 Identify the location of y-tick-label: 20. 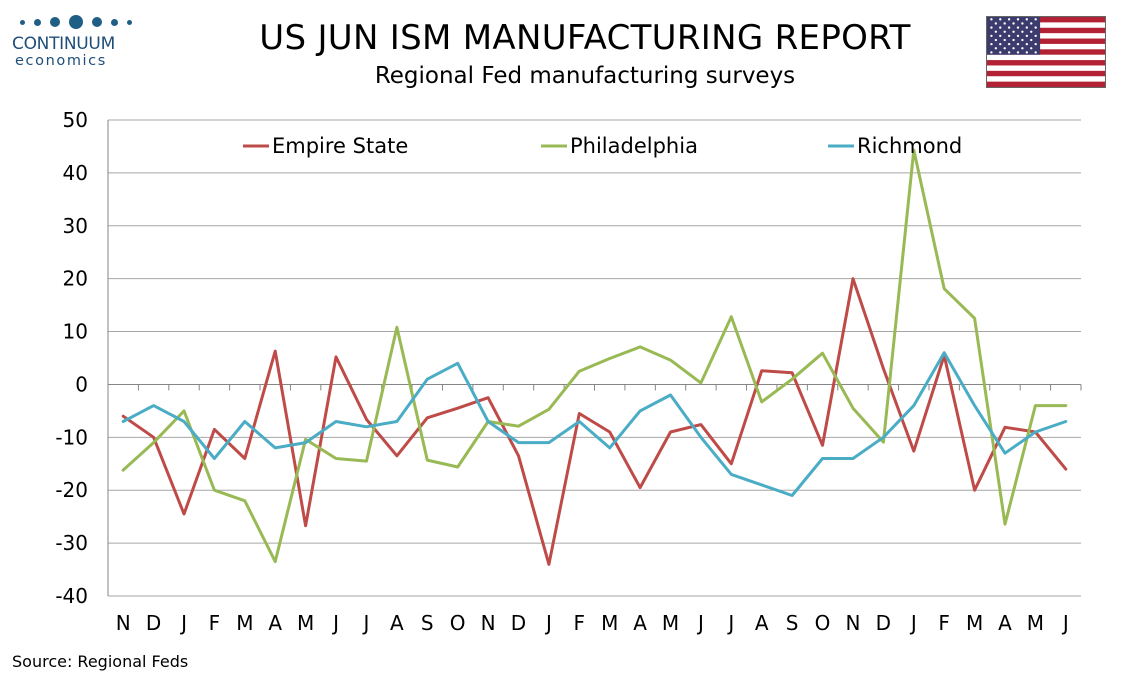
(75, 279).